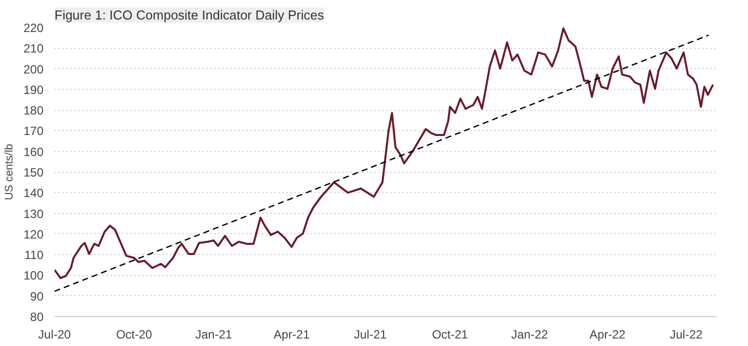  What do you see at coordinates (33, 193) in the screenshot?
I see `y-tick-label: 140` at bounding box center [33, 193].